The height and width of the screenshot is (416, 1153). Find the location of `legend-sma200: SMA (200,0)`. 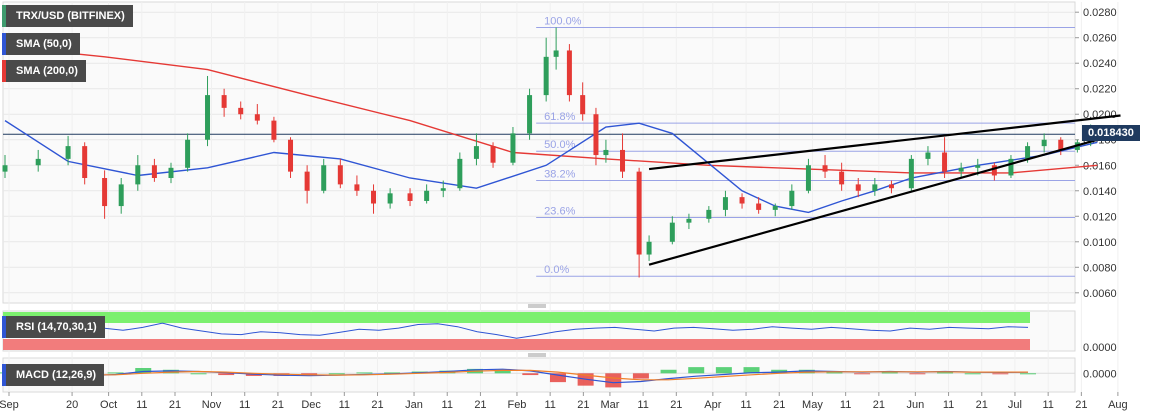

legend-sma200: SMA (200,0) is located at coordinates (44, 71).